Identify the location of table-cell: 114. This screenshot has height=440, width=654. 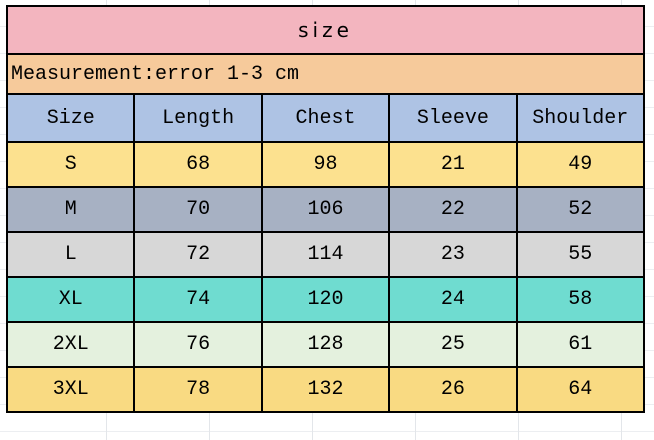
(325, 254).